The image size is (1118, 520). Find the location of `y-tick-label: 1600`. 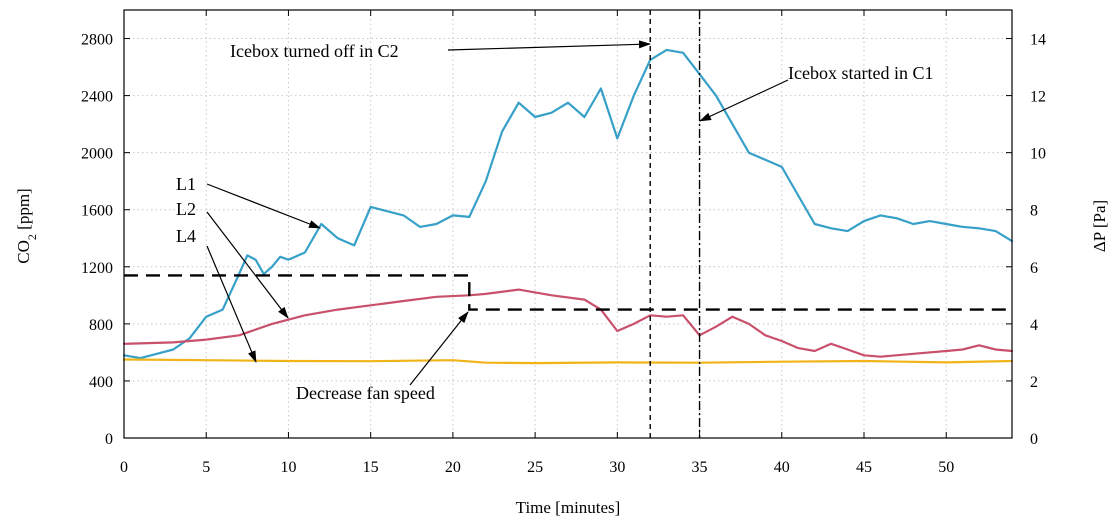

y-tick-label: 1600 is located at coordinates (97, 211).